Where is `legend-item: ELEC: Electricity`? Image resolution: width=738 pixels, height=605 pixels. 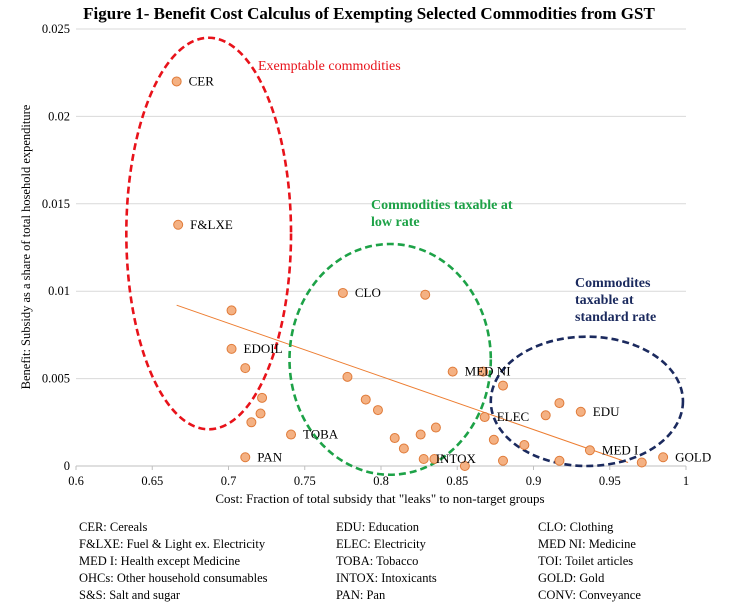
legend-item: ELEC: Electricity is located at coordinates (381, 544).